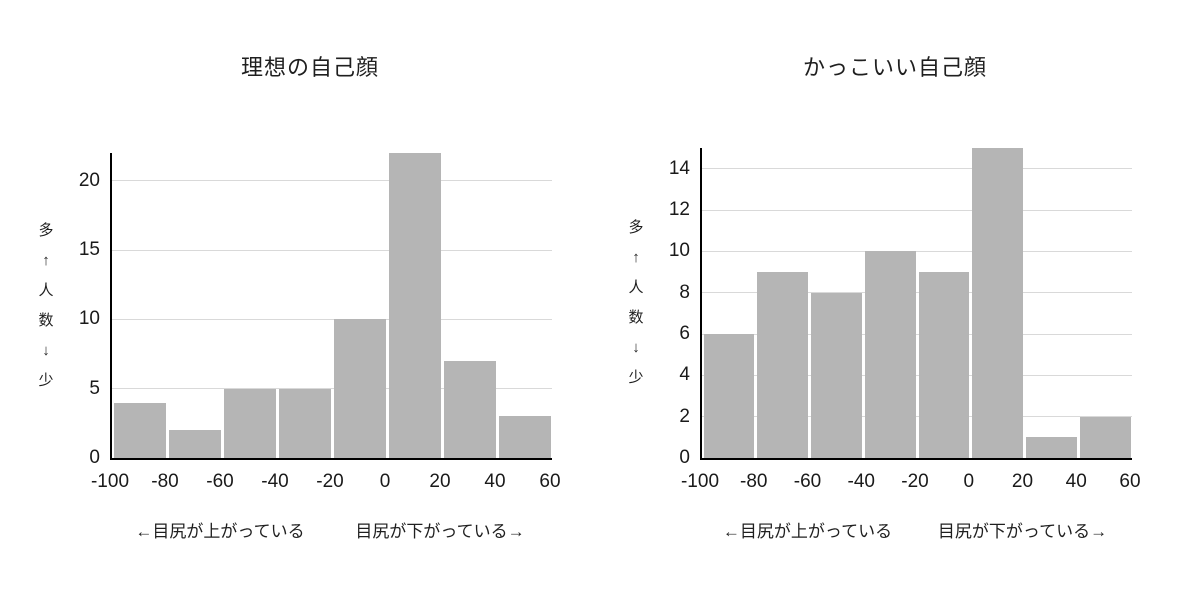 This screenshot has width=1200, height=600. Describe the element at coordinates (89, 180) in the screenshot. I see `y-tick-label: 20` at that location.